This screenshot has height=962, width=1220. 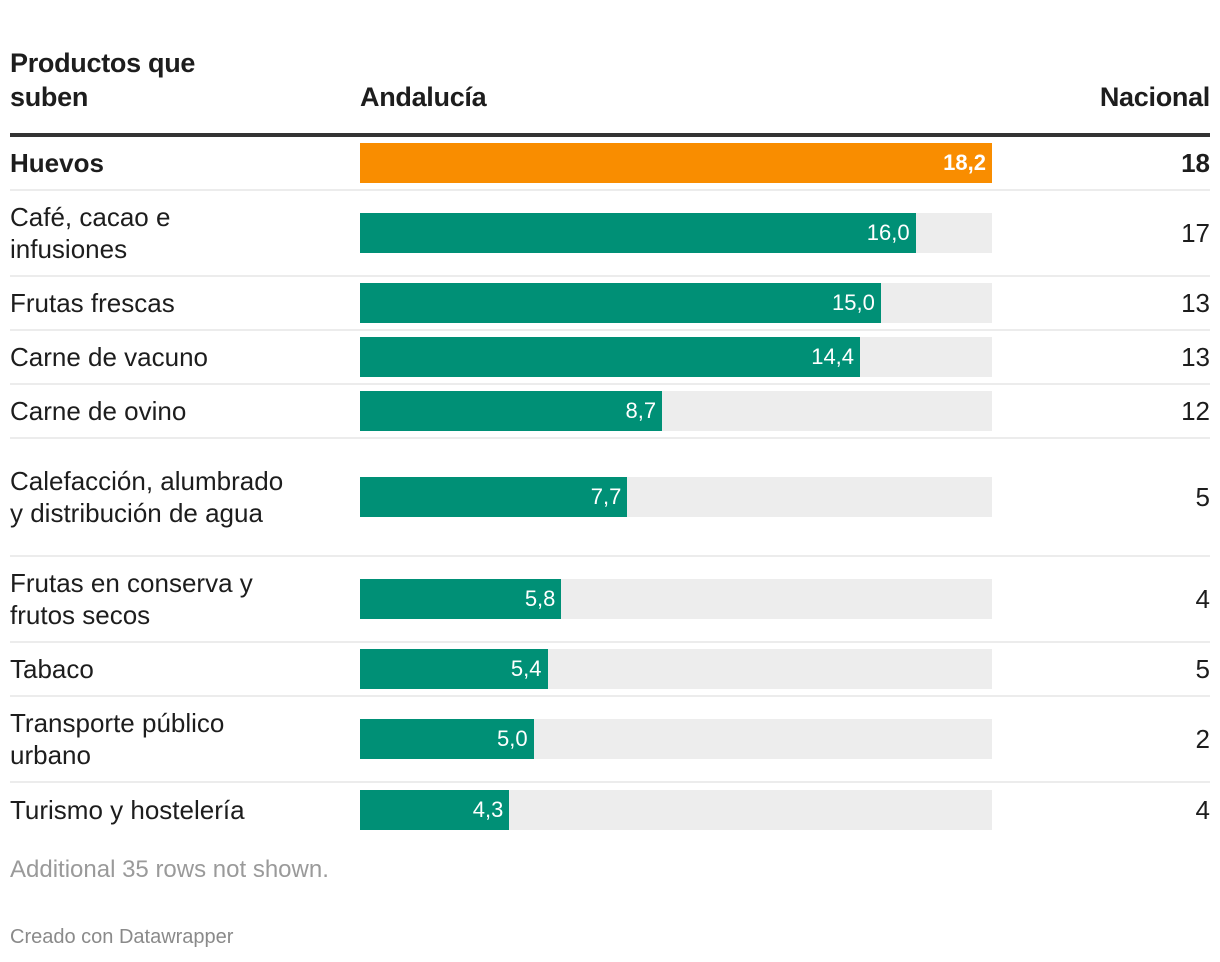 I want to click on andalucia-bar: 5,0, so click(x=447, y=739).